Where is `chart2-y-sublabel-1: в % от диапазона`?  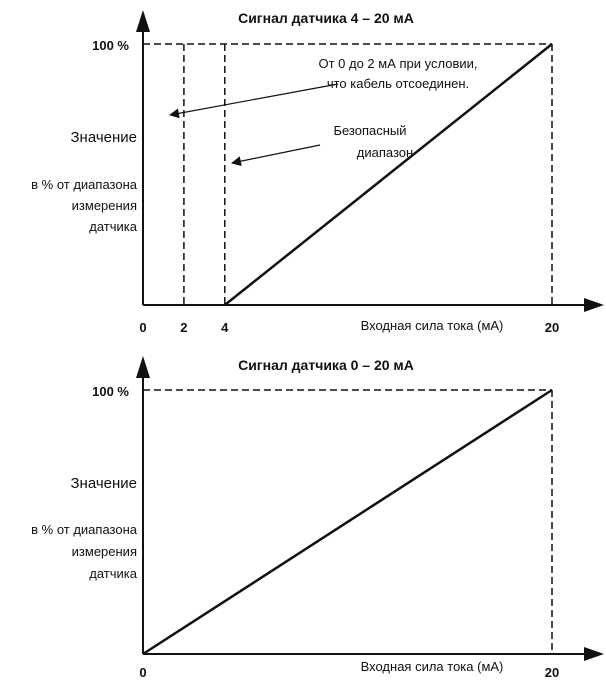
chart2-y-sublabel-1: в % от диапазона is located at coordinates (84, 529).